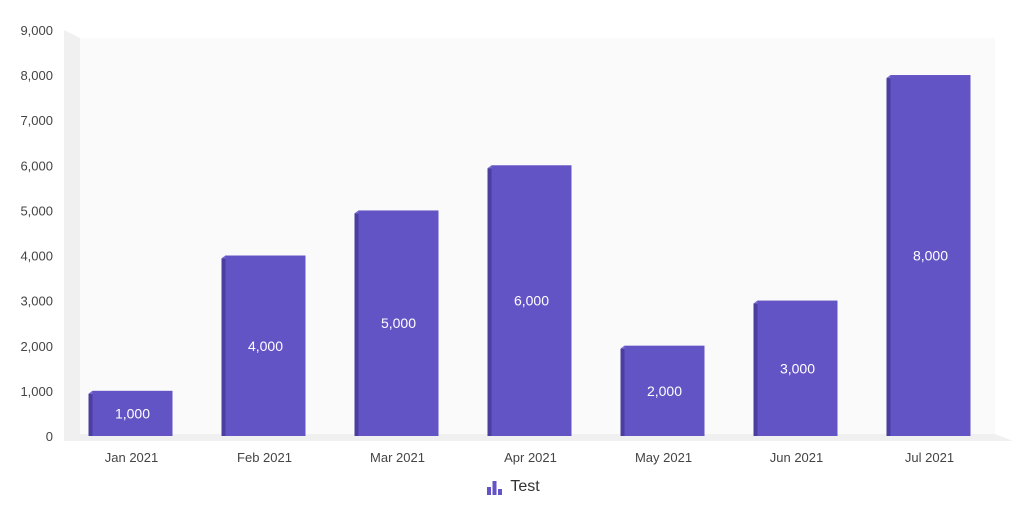 This screenshot has width=1027, height=519. I want to click on bar: 8,000, so click(928, 255).